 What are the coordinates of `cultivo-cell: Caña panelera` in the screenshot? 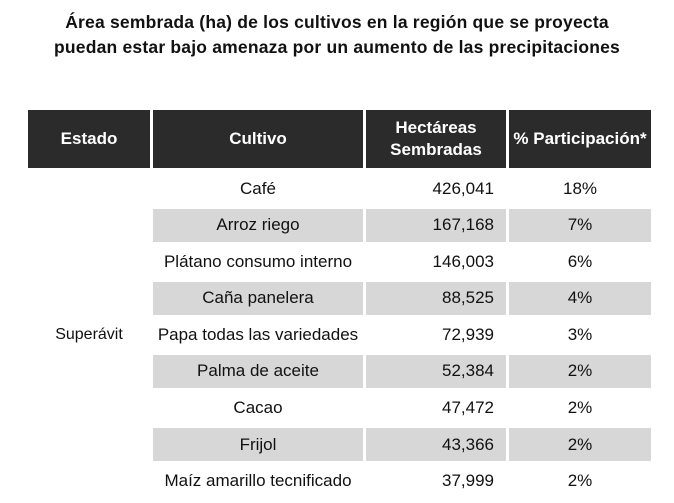 It's located at (258, 298).